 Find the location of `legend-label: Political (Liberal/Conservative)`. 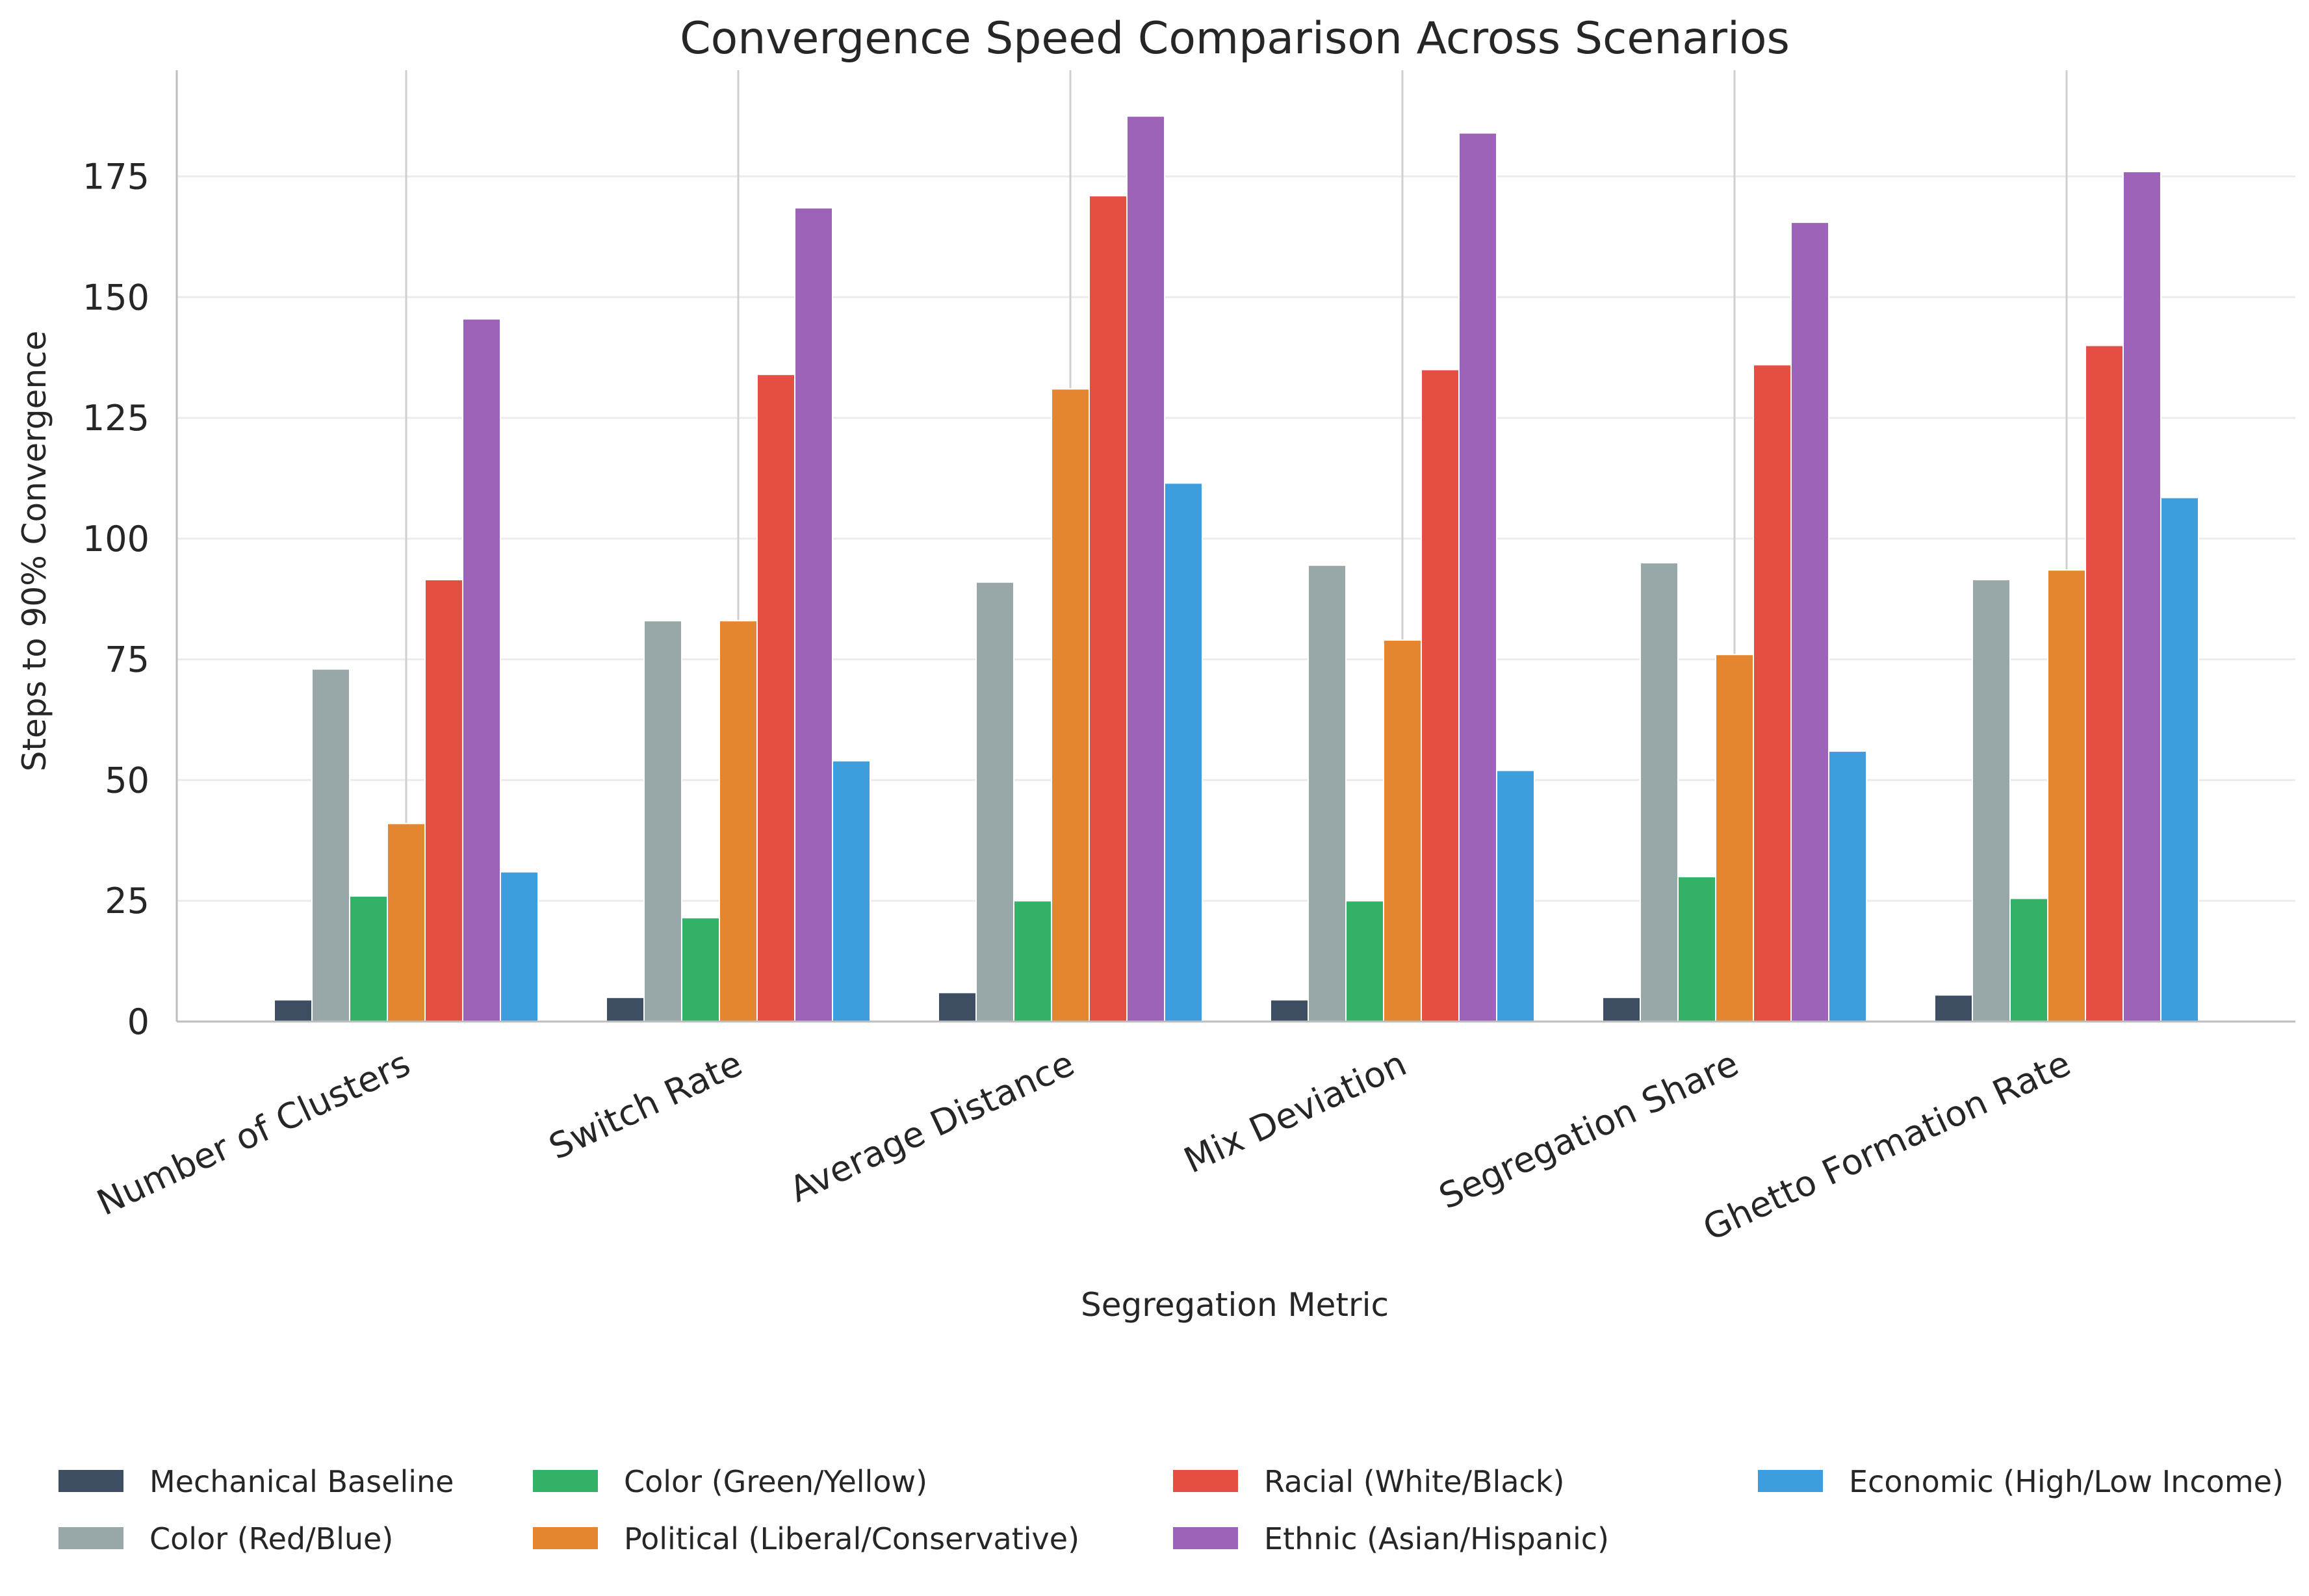

legend-label: Political (Liberal/Conservative) is located at coordinates (852, 1538).